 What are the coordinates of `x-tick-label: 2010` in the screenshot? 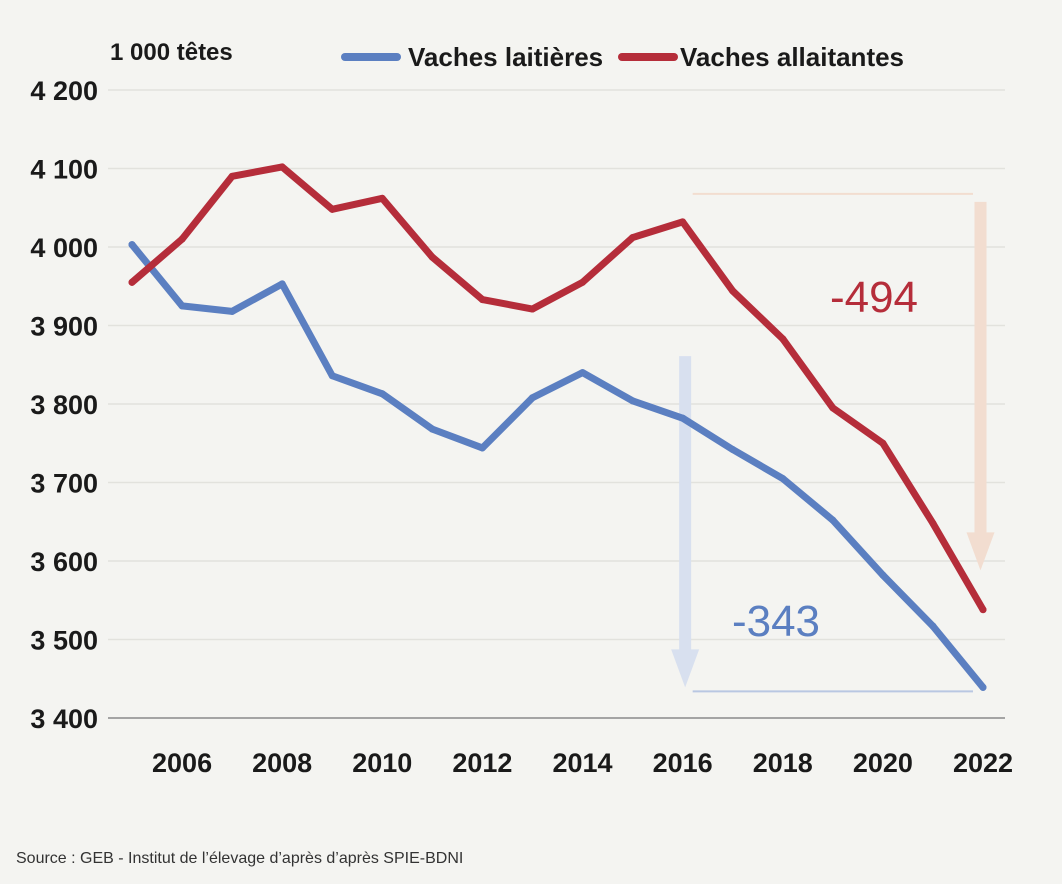 It's located at (382, 763).